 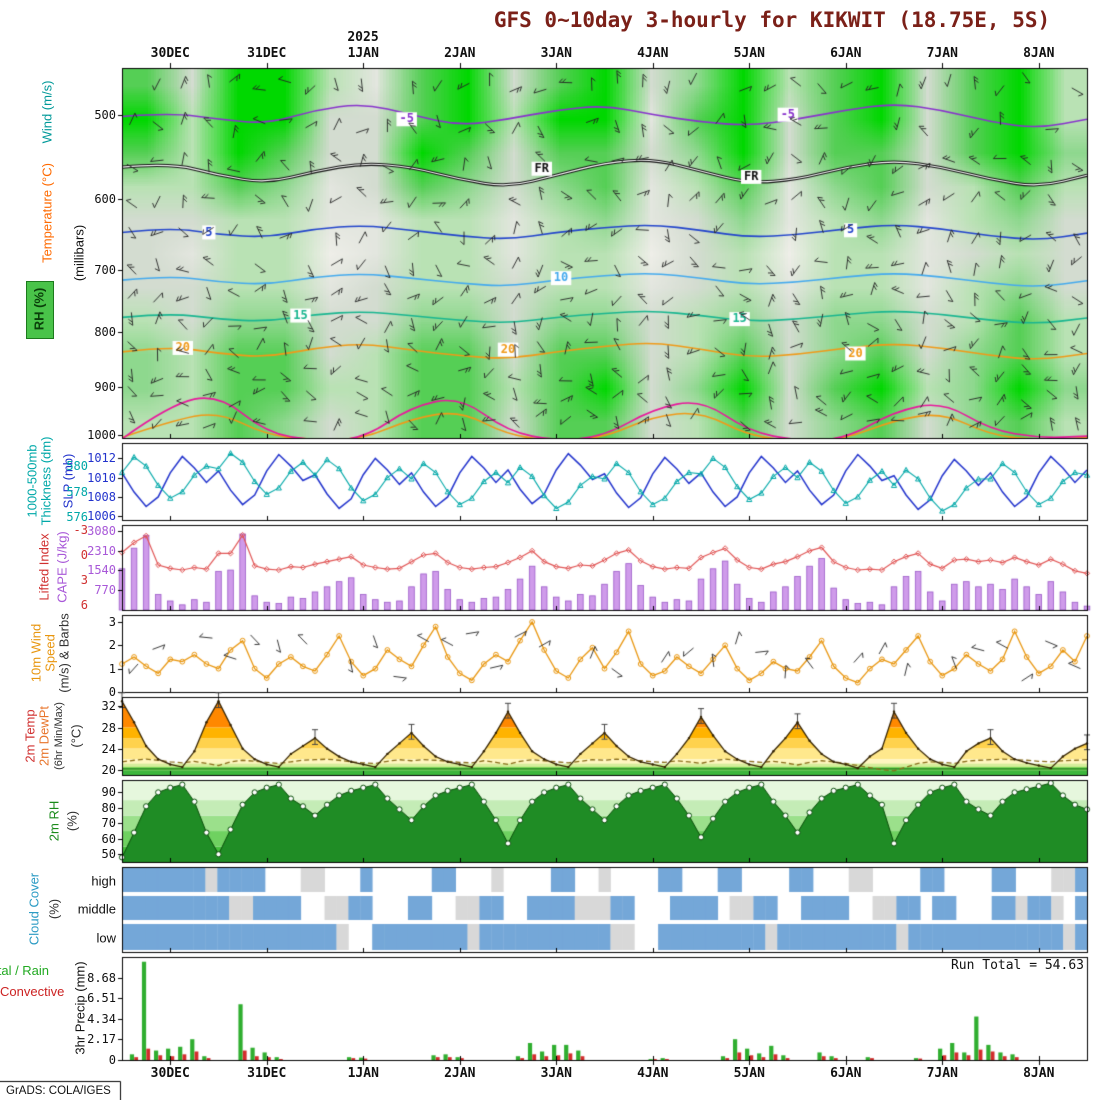 I want to click on temp2m-tick-label: 24, so click(x=108, y=748).